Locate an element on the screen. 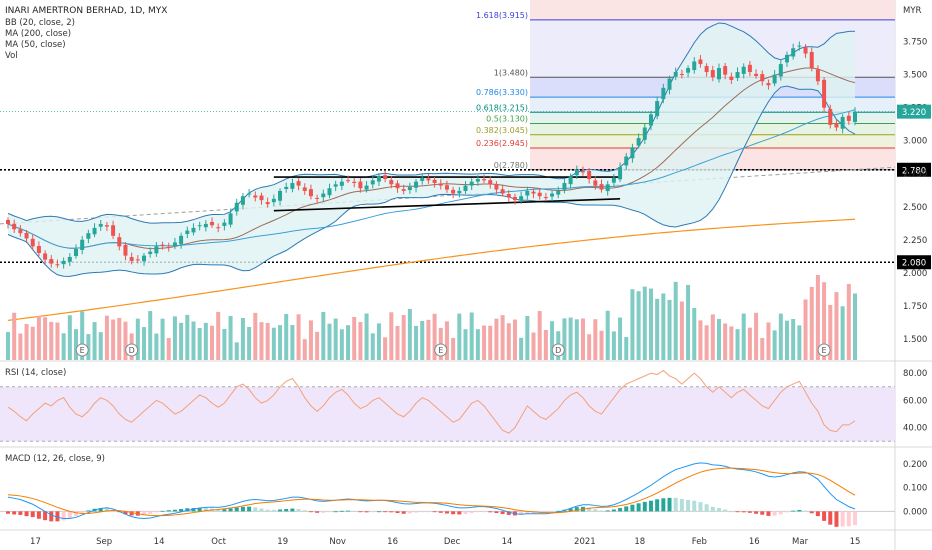  indicator-bb-label: BB (20, close, 2) is located at coordinates (40, 23).